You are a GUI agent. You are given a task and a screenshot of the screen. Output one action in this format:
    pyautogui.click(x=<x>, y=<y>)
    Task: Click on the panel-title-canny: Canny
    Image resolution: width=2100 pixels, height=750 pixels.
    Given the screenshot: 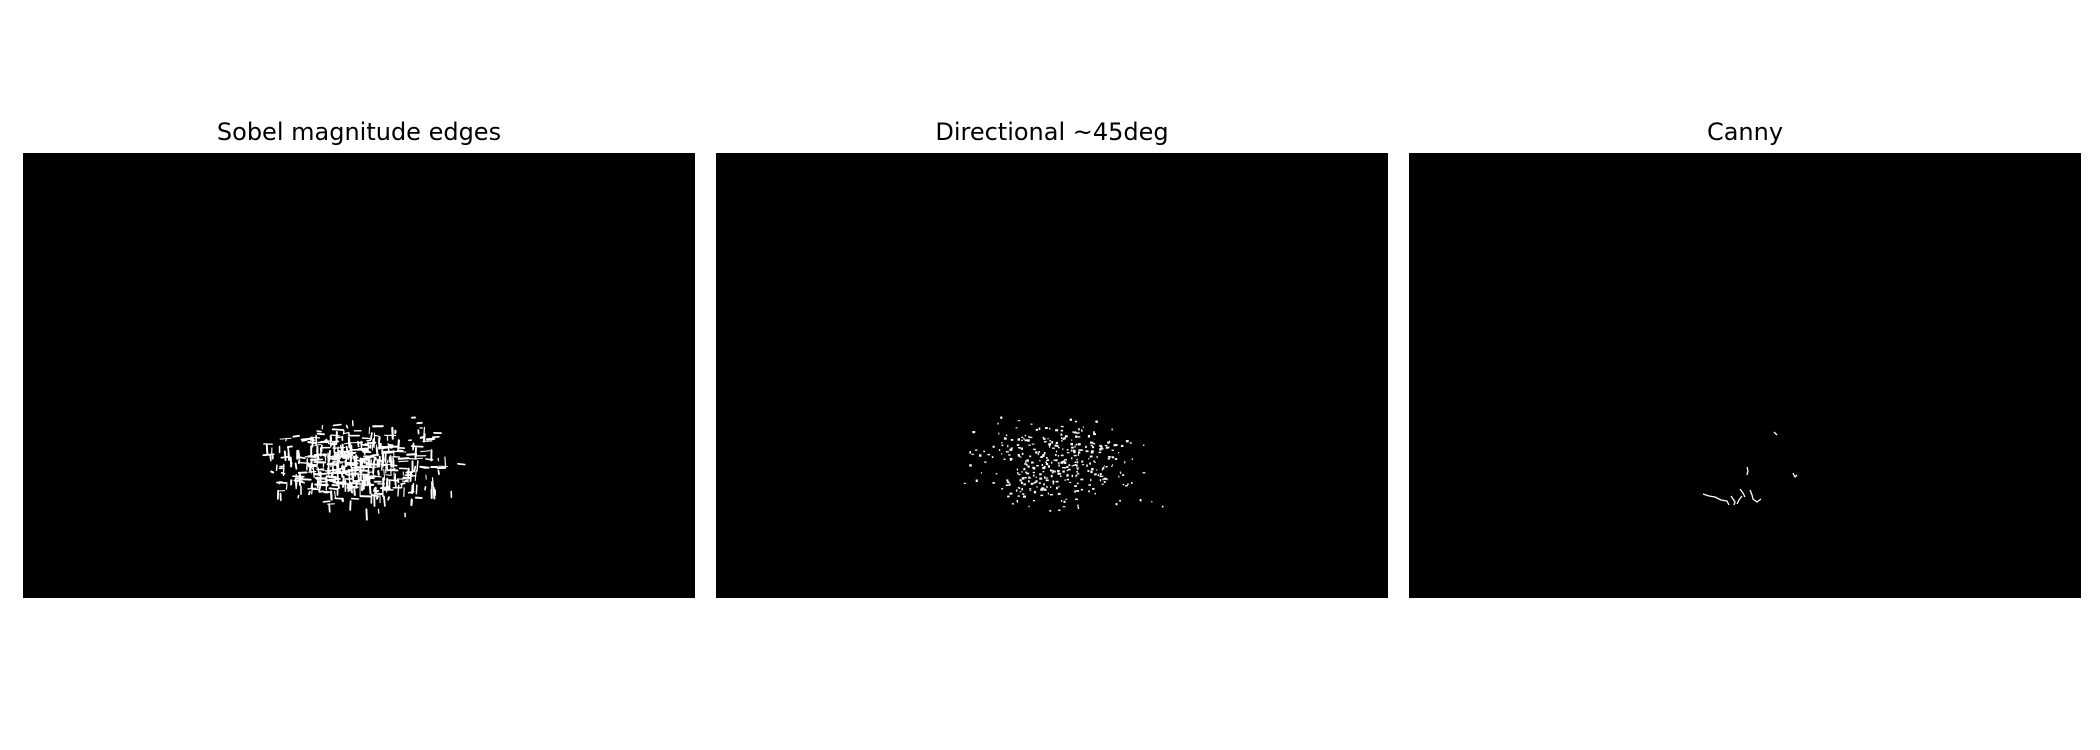 What is the action you would take?
    pyautogui.click(x=1745, y=132)
    